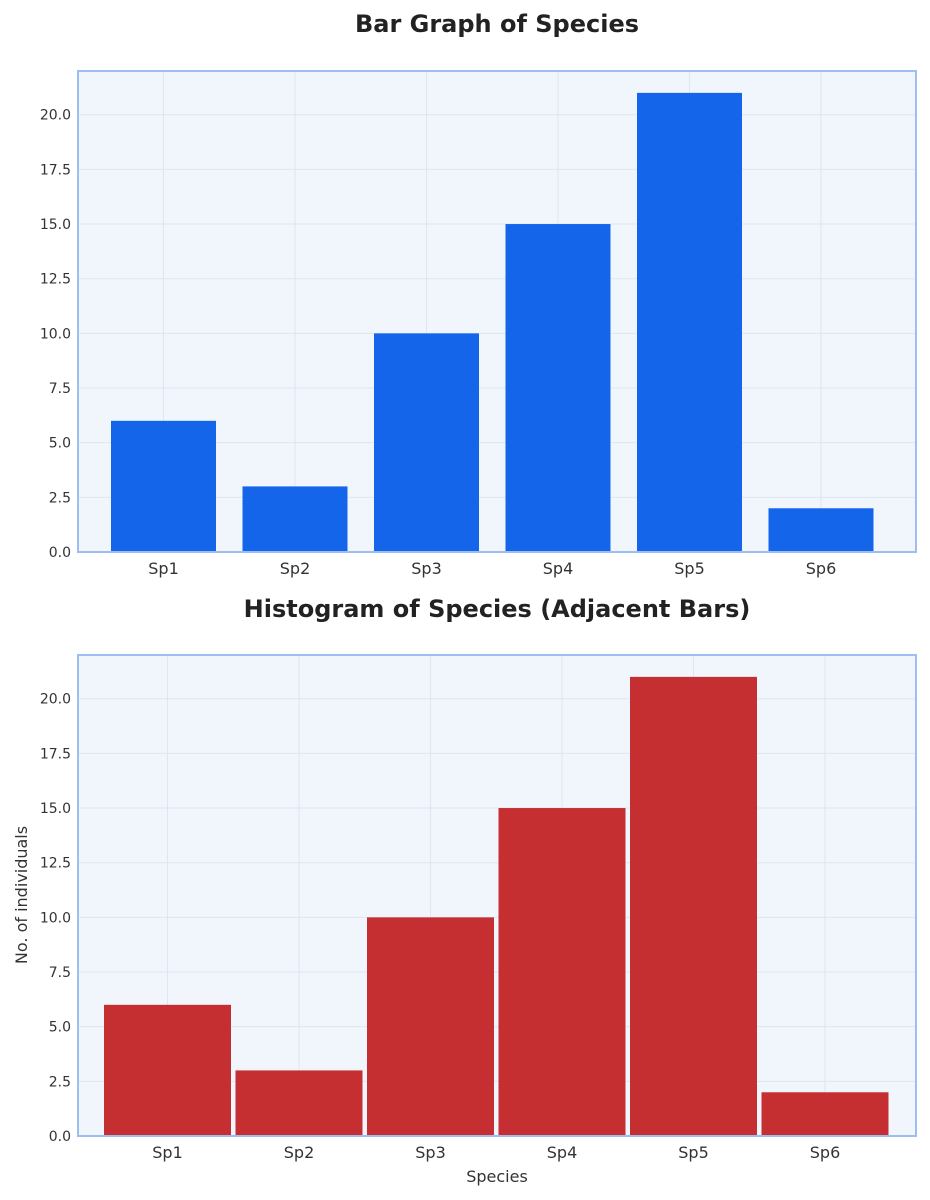  What do you see at coordinates (821, 530) in the screenshot?
I see `bar-graph-bar-sp6` at bounding box center [821, 530].